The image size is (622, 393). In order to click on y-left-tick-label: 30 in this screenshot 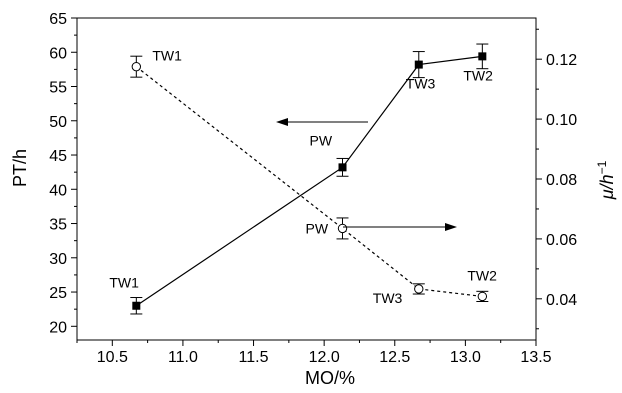, I will do `click(58, 259)`.